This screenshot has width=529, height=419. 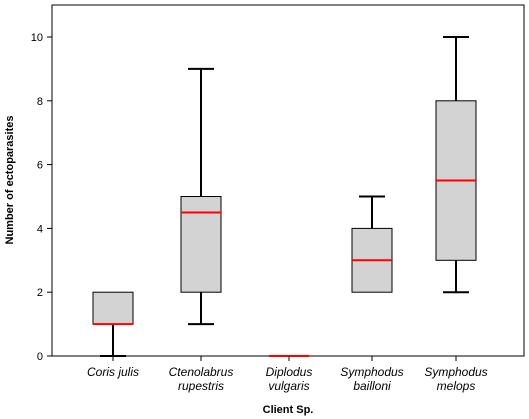 I want to click on category-label: Symphodus melops, so click(x=455, y=379).